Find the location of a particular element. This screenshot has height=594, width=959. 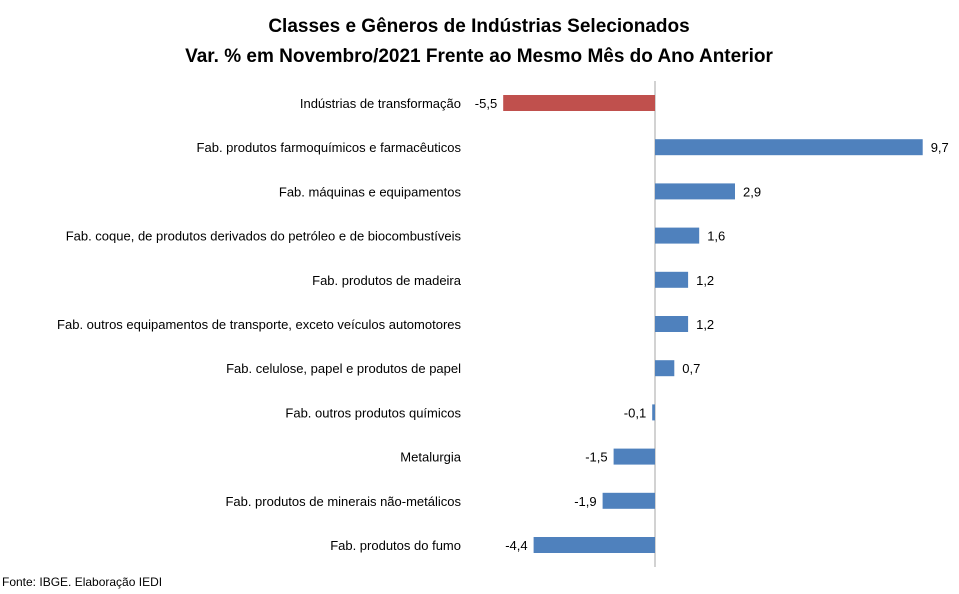

value-label: -5,5 is located at coordinates (486, 103).